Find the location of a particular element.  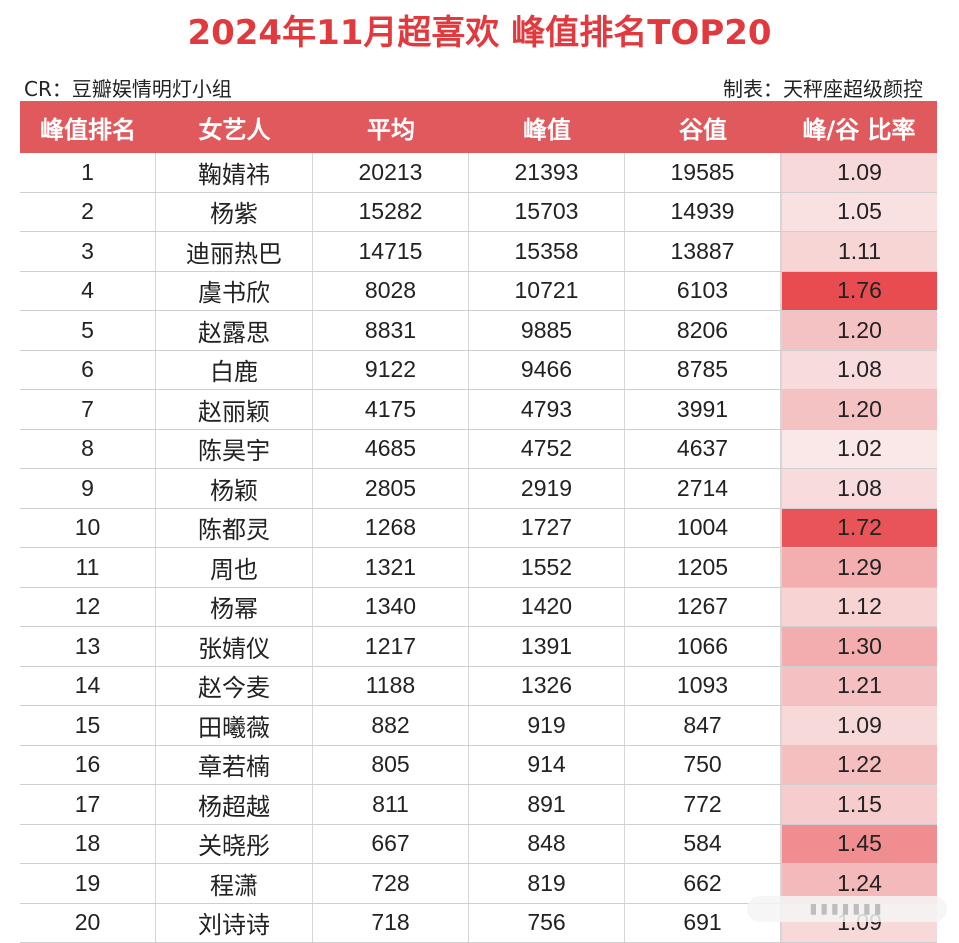

peak-cell: 848 is located at coordinates (547, 844).